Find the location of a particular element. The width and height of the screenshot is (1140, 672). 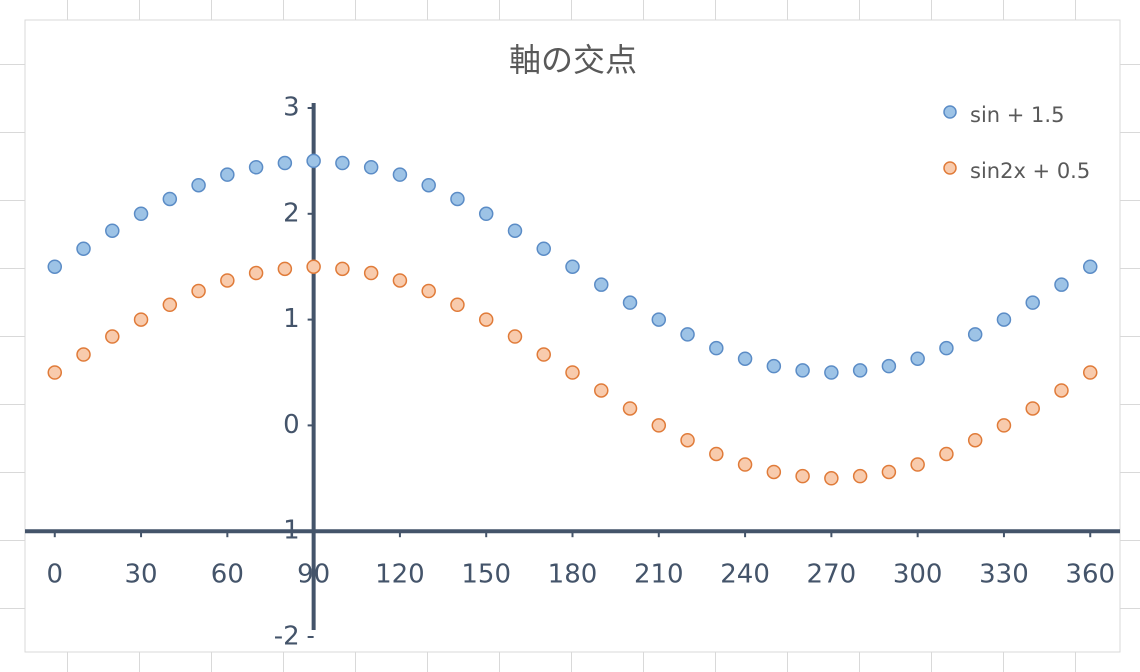

y-tick-label: -2 is located at coordinates (287, 637).